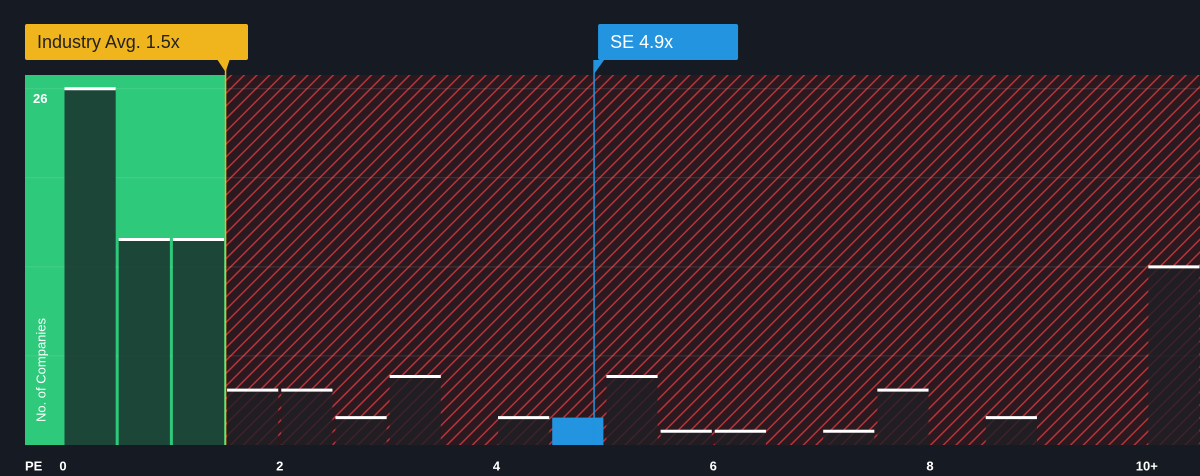 The height and width of the screenshot is (476, 1200). What do you see at coordinates (40, 98) in the screenshot?
I see `y-tick-label: 26` at bounding box center [40, 98].